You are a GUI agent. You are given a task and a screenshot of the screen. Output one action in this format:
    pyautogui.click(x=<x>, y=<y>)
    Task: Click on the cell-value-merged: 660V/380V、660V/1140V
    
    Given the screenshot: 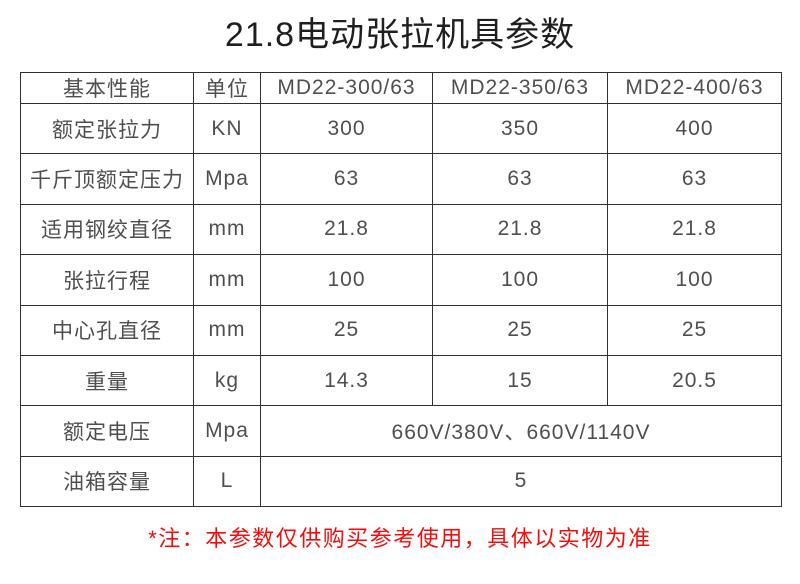 What is the action you would take?
    pyautogui.click(x=521, y=431)
    